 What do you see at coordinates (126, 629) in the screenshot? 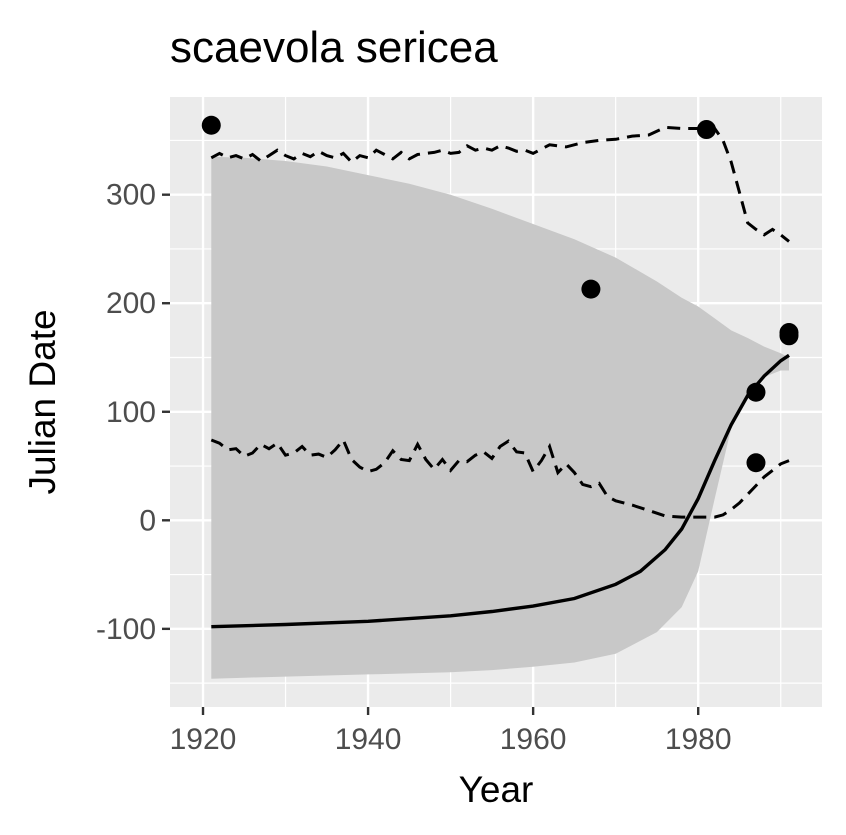
I see `y-tick-label: -100` at bounding box center [126, 629].